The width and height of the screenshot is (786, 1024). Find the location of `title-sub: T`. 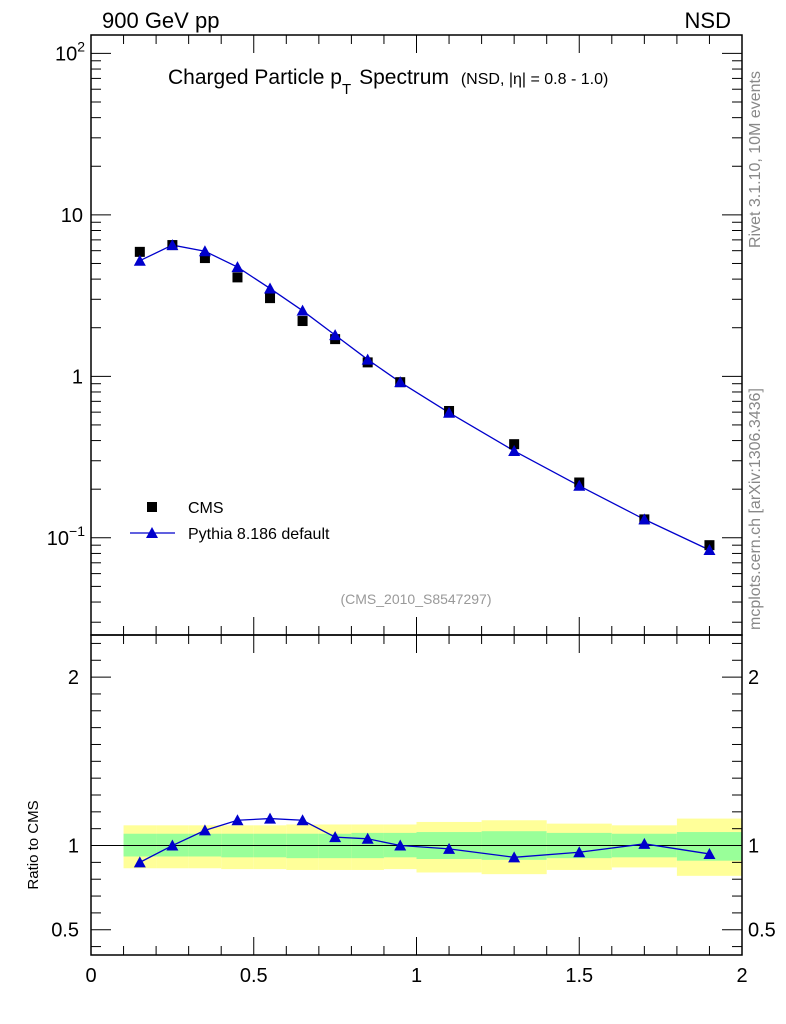

title-sub: T is located at coordinates (346, 89).